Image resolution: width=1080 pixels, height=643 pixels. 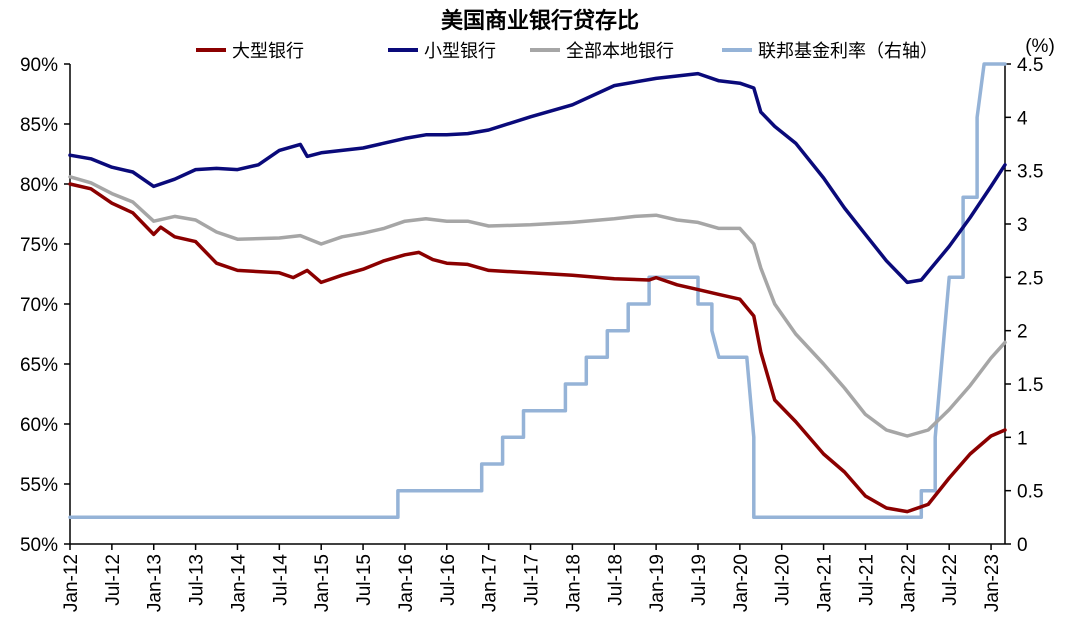 I want to click on x-tick-label: Jul-18, so click(x=615, y=580).